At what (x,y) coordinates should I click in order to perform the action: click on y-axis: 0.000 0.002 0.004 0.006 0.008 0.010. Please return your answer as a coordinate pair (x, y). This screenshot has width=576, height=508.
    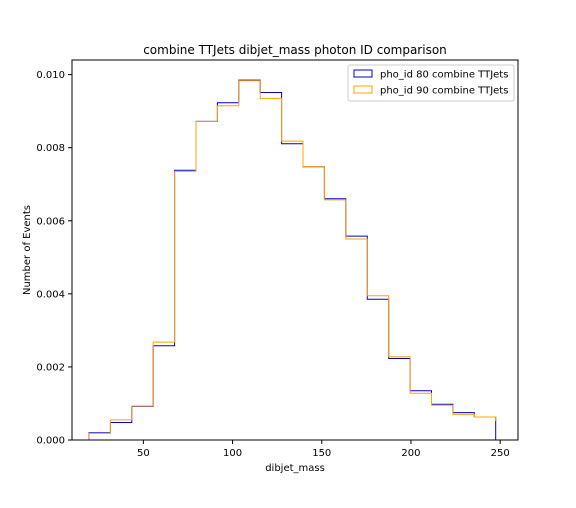
    Looking at the image, I should click on (54, 258).